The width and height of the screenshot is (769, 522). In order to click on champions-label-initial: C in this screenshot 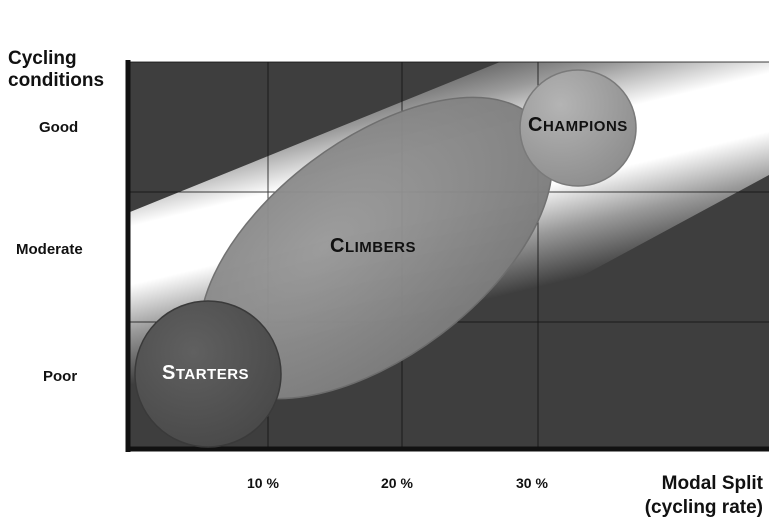, I will do `click(535, 125)`.